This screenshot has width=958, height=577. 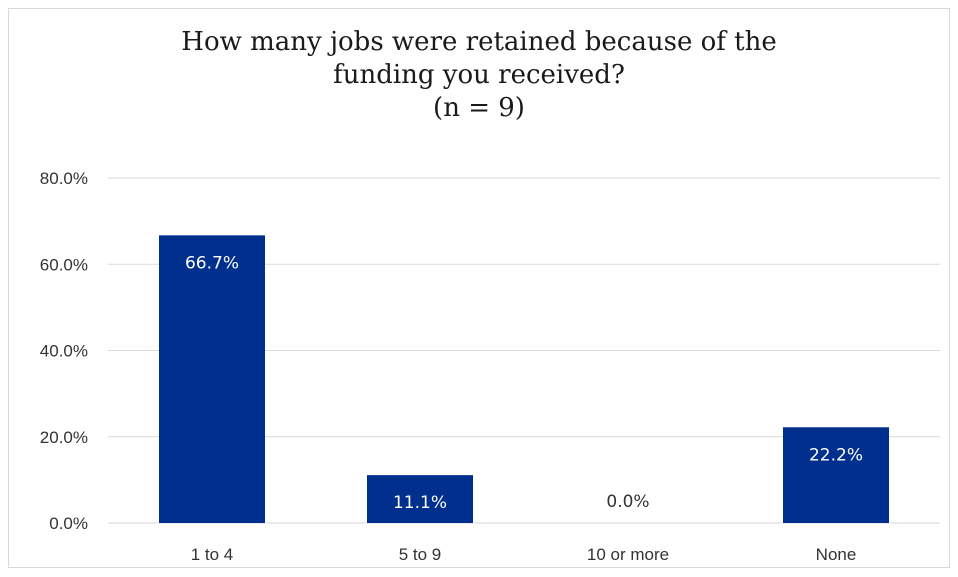 I want to click on x-category-label: 5 to 9, so click(x=420, y=554).